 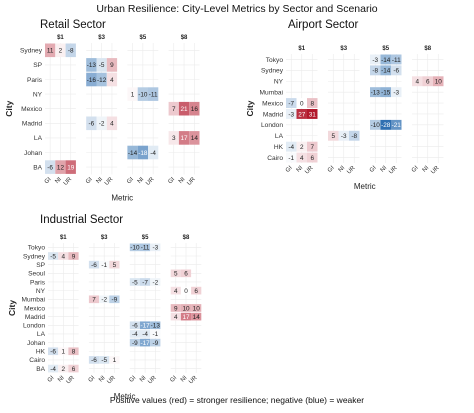 What do you see at coordinates (145, 238) in the screenshot?
I see `facet-label: $5` at bounding box center [145, 238].